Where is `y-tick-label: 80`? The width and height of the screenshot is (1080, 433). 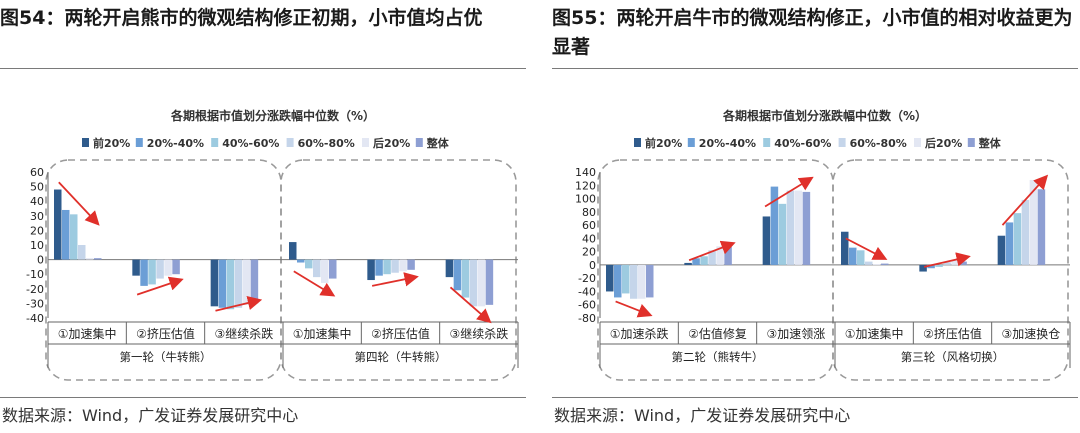
y-tick-label: 80 is located at coordinates (589, 212).